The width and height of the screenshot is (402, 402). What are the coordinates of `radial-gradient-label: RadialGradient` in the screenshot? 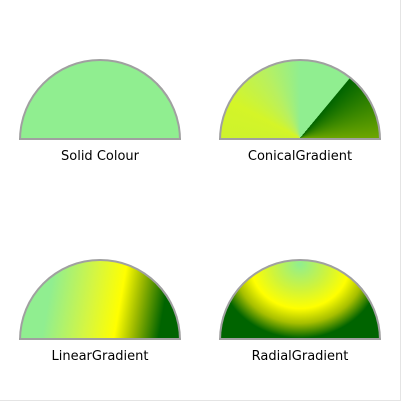 It's located at (300, 356).